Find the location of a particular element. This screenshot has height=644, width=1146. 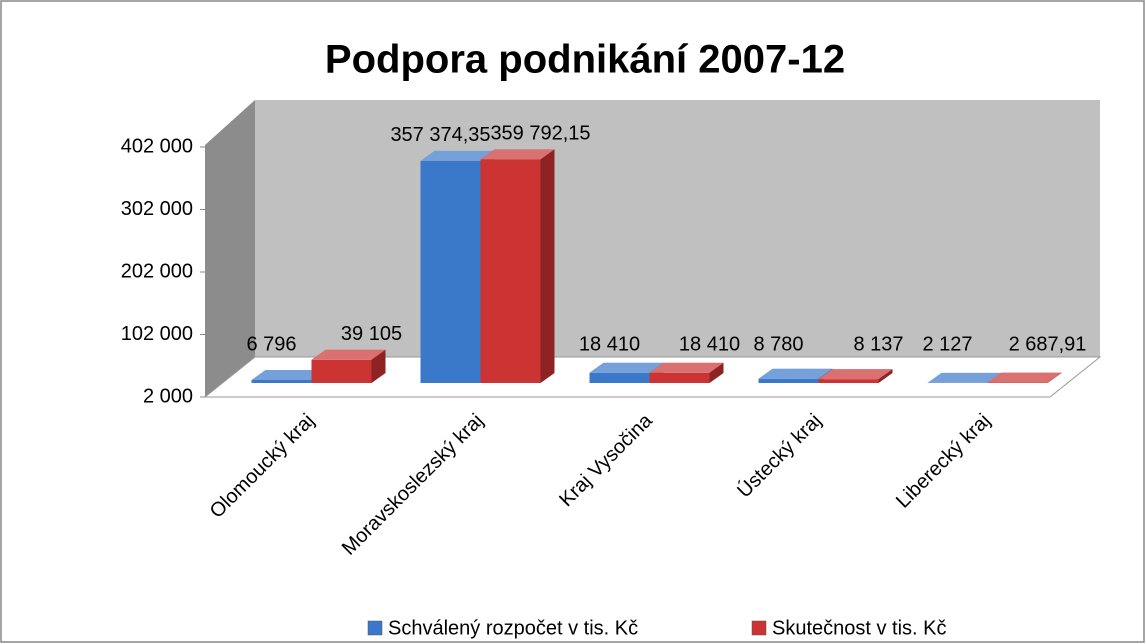

y-tick-label: 102 000 is located at coordinates (157, 334).